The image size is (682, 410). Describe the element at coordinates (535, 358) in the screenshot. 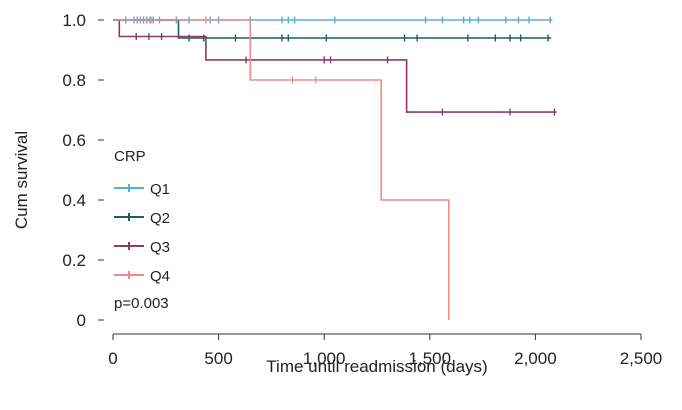

I see `x-tick-label: 2,000` at that location.